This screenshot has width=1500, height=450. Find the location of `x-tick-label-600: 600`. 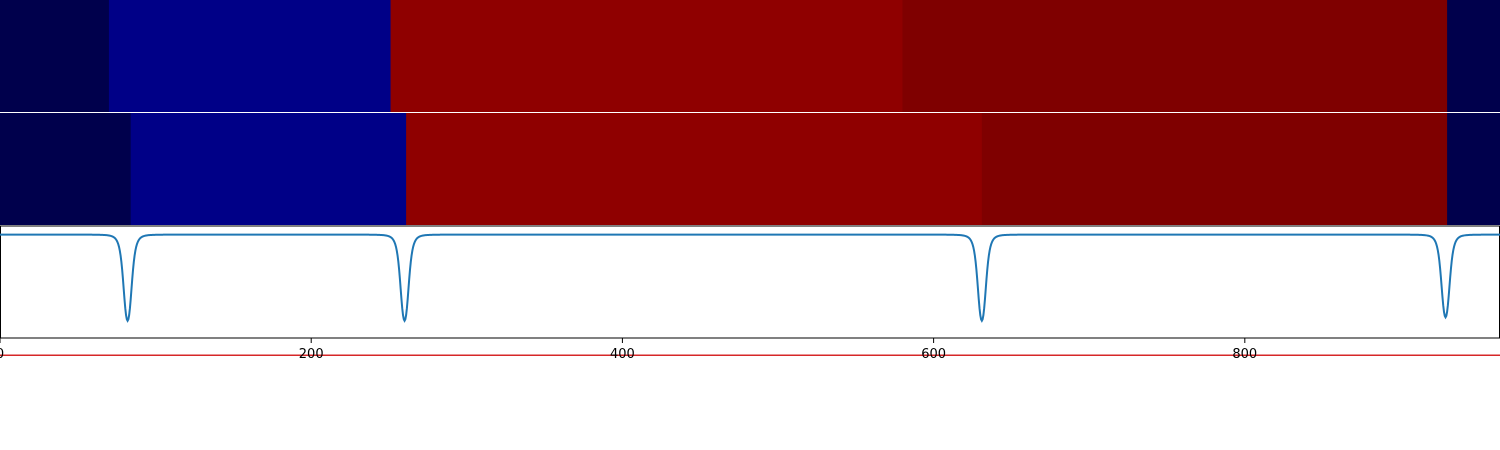

x-tick-label-600: 600 is located at coordinates (933, 354).